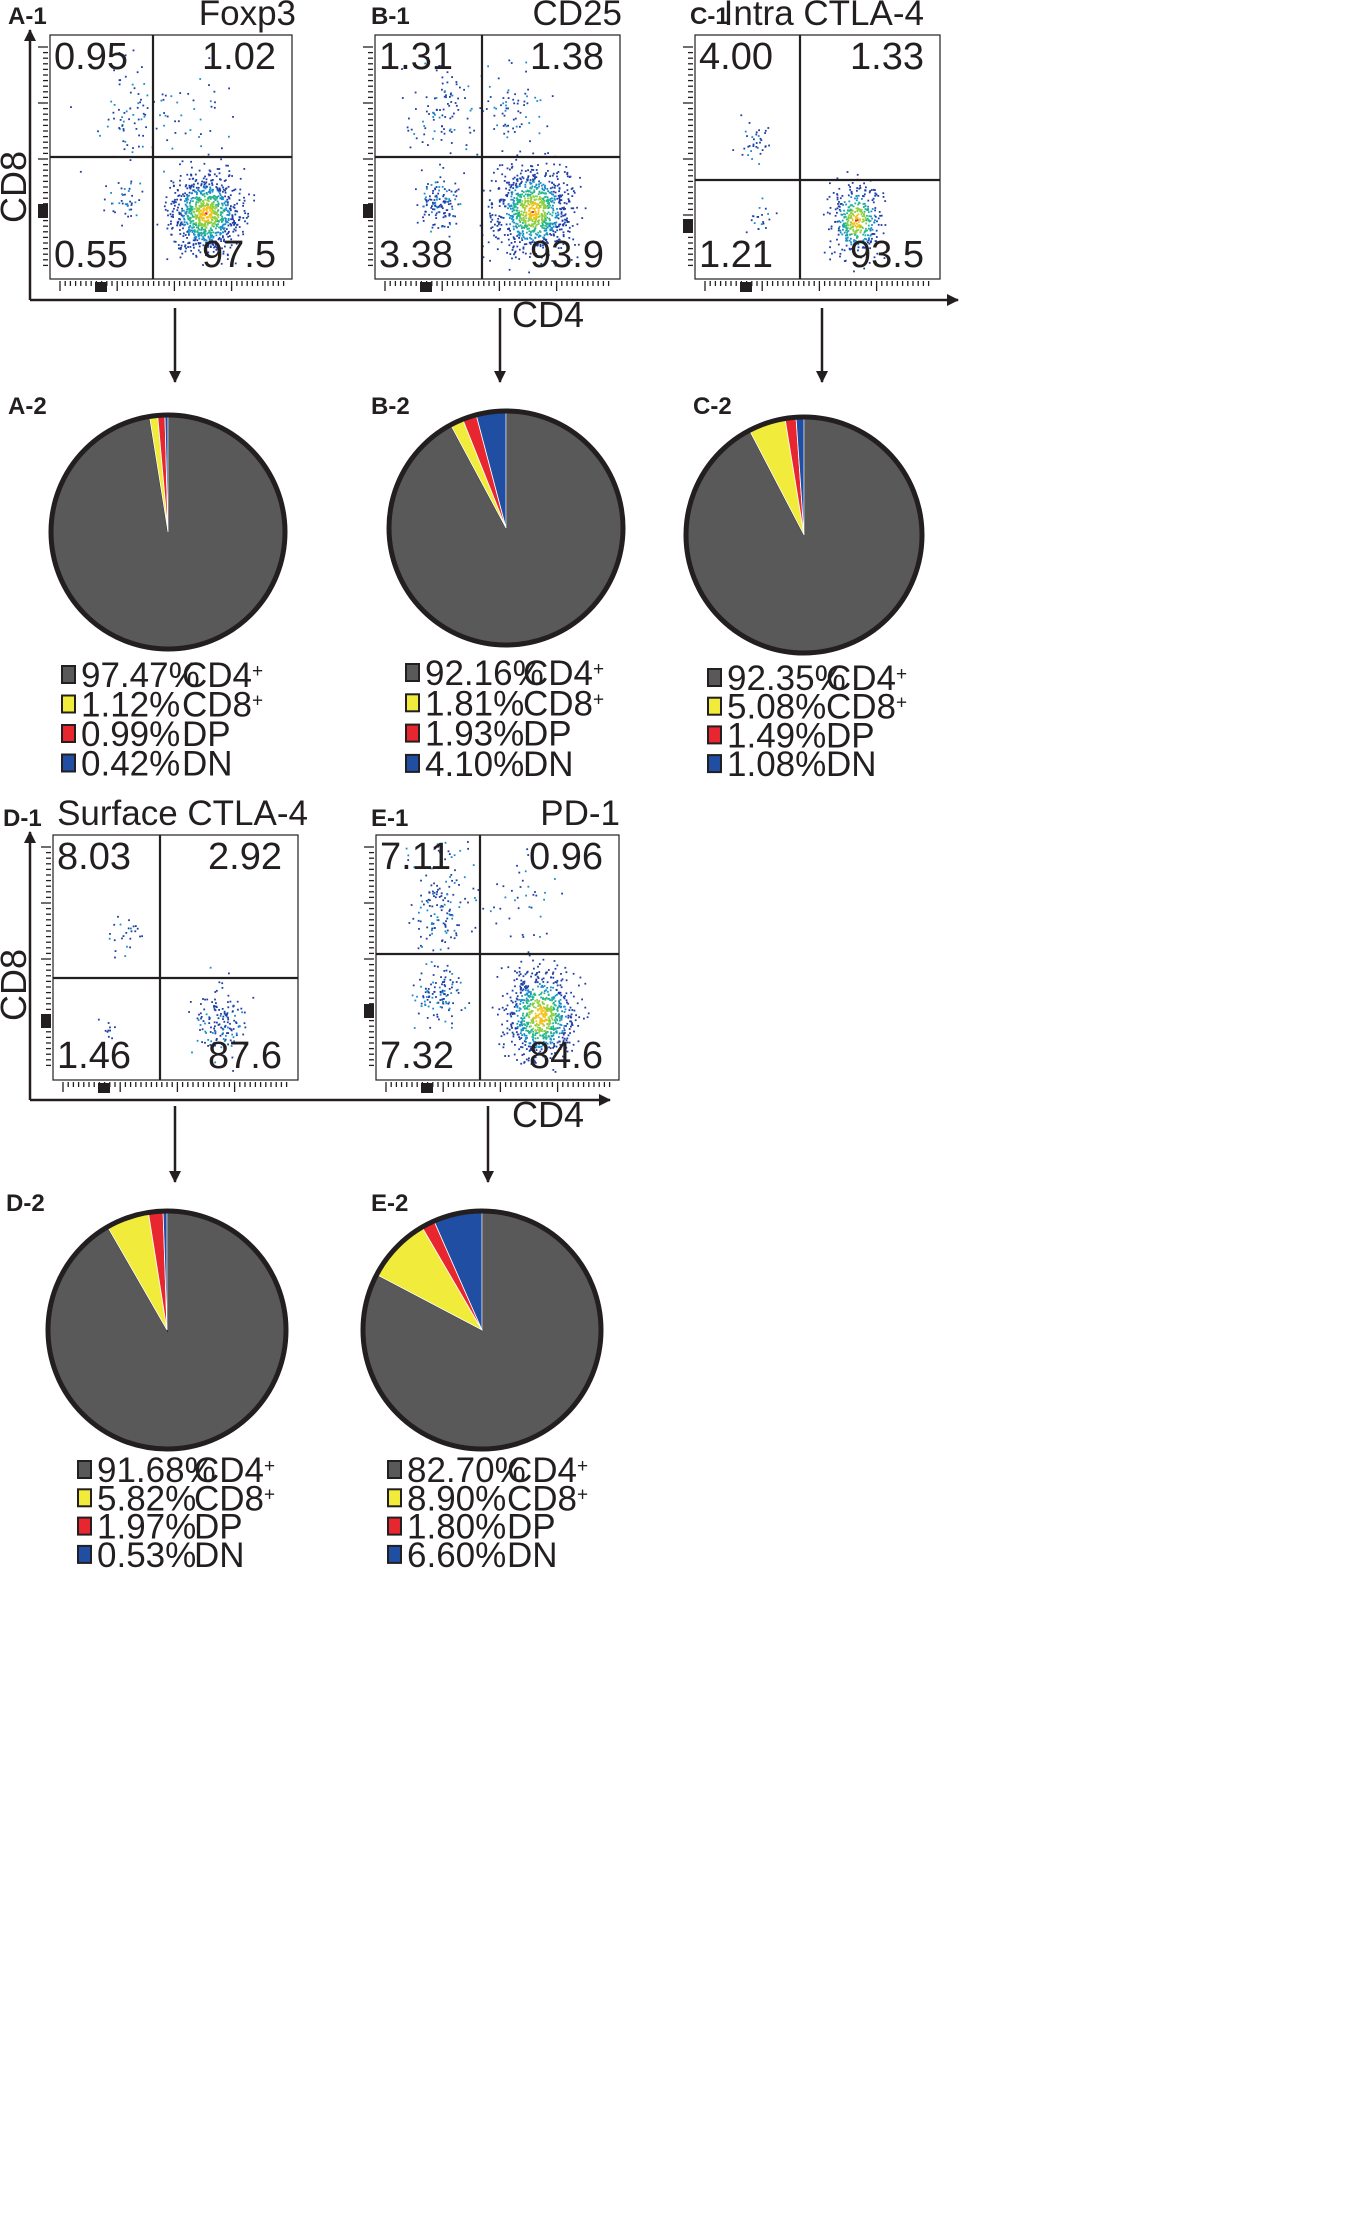 The width and height of the screenshot is (1358, 2224). What do you see at coordinates (390, 16) in the screenshot?
I see `panel-label: B-1` at bounding box center [390, 16].